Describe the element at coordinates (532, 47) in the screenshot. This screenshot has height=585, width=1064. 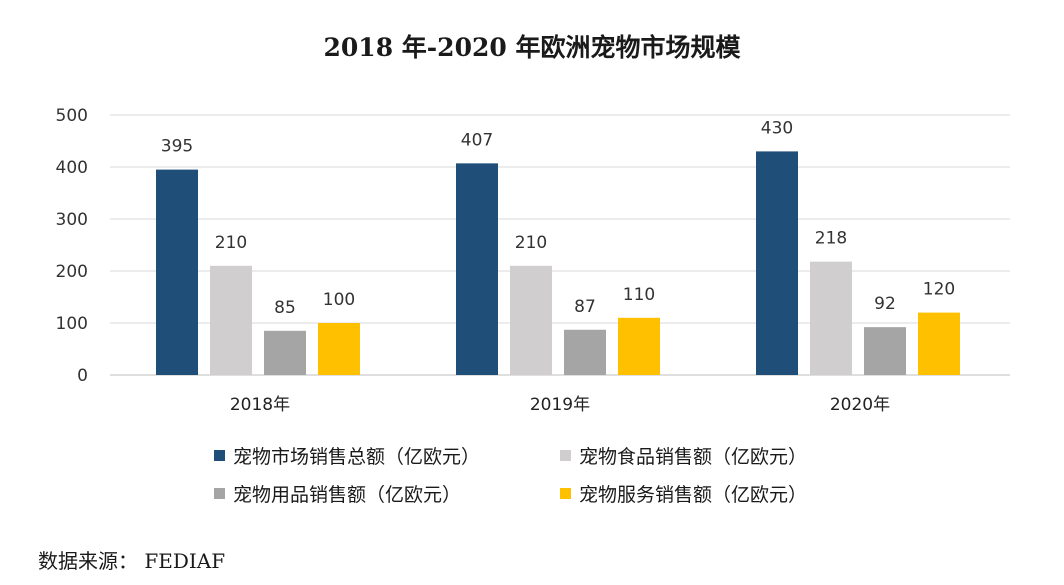
I see `chart-title: 2018 年-2020 年欧洲宠物市场规模` at that location.